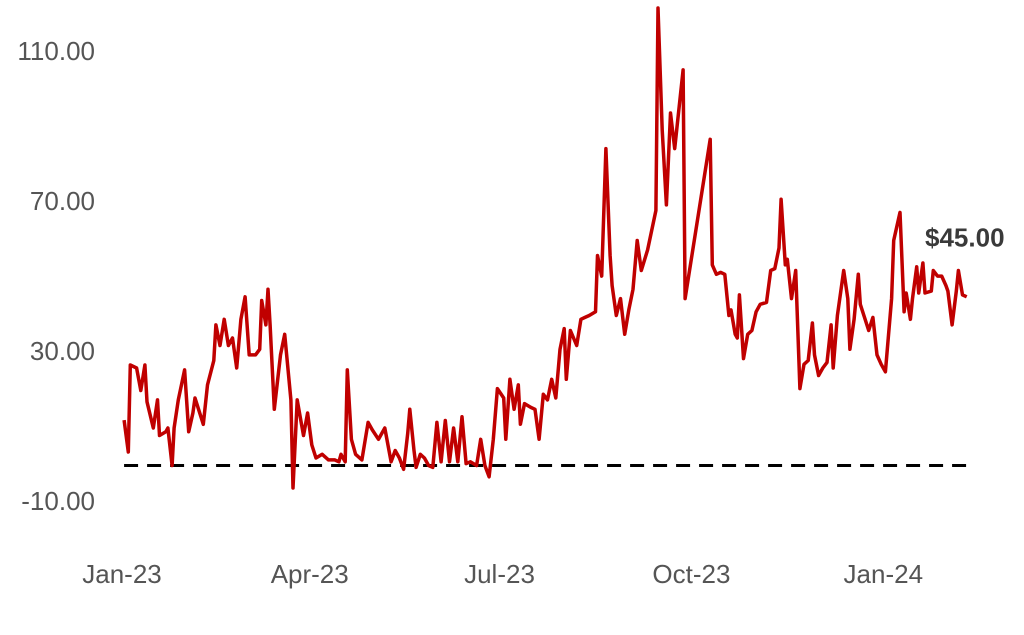 The width and height of the screenshot is (1024, 635). I want to click on x-tick-label: Apr-23, so click(310, 574).